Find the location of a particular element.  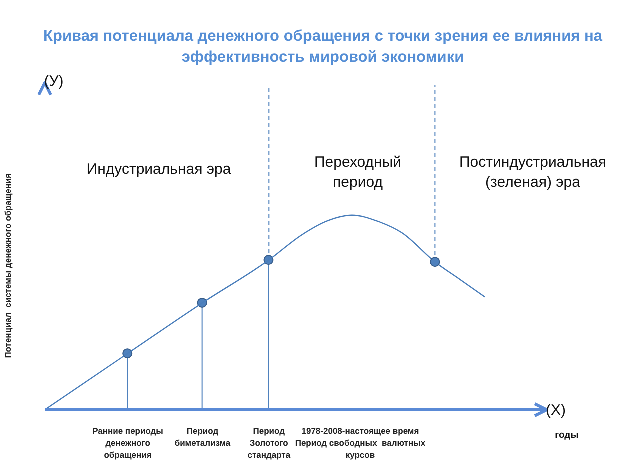

text: Индустриальная эра is located at coordinates (159, 170).